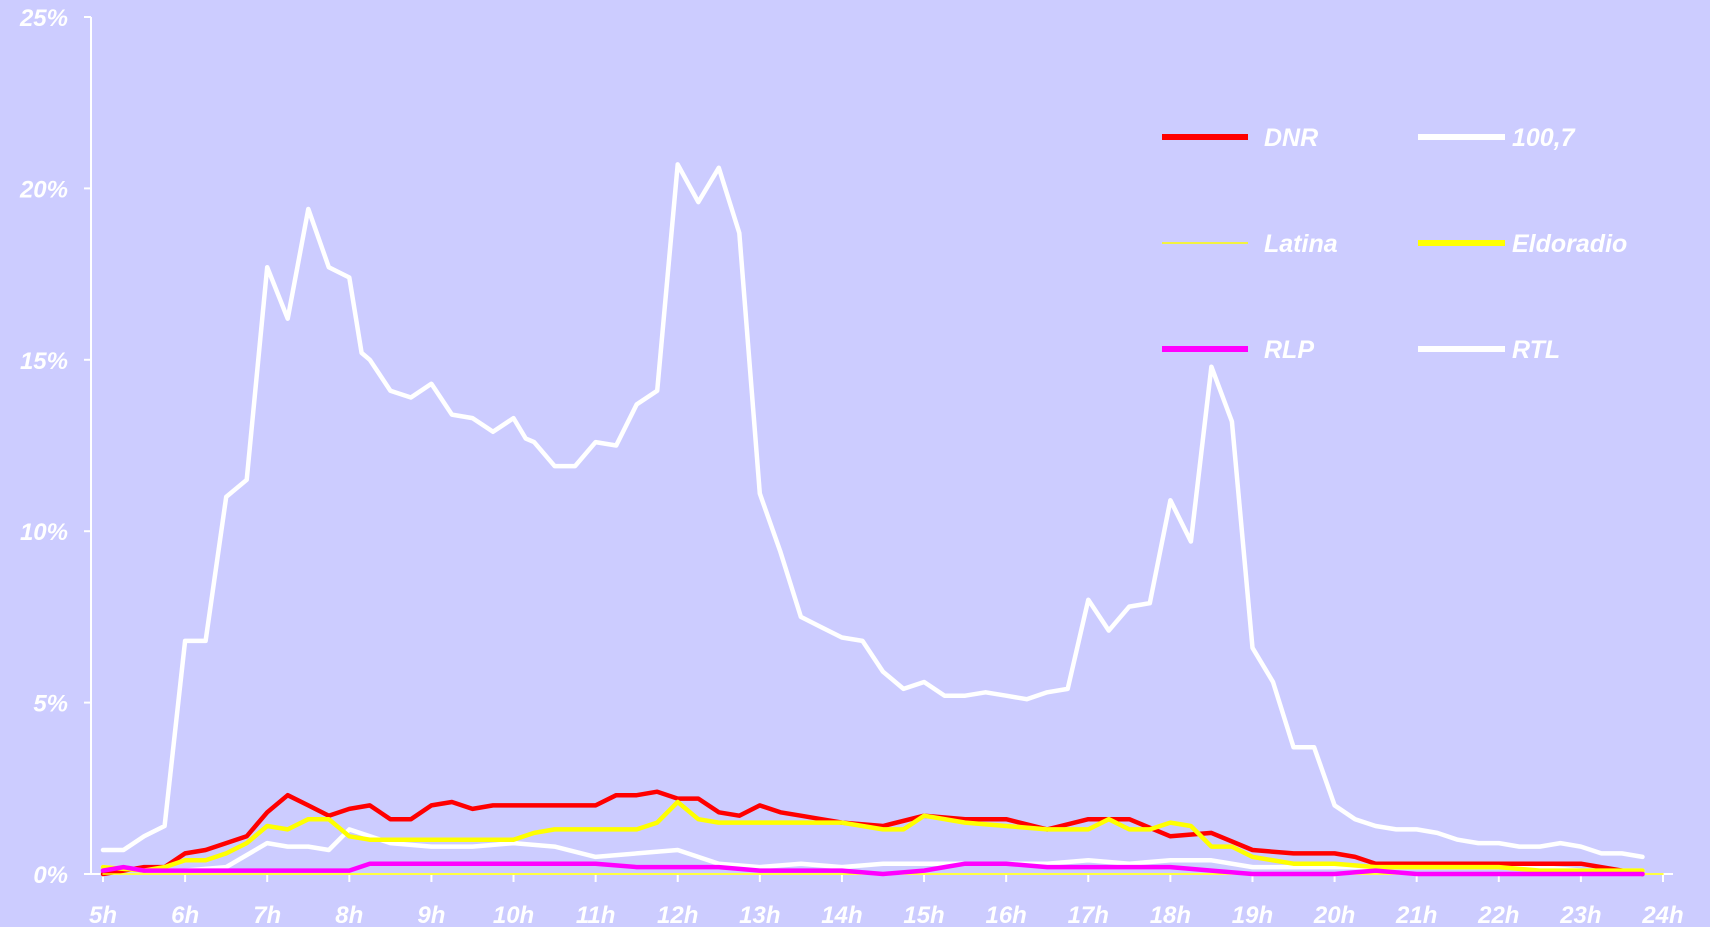  Describe the element at coordinates (841, 914) in the screenshot. I see `x-tick-label: 14h` at that location.